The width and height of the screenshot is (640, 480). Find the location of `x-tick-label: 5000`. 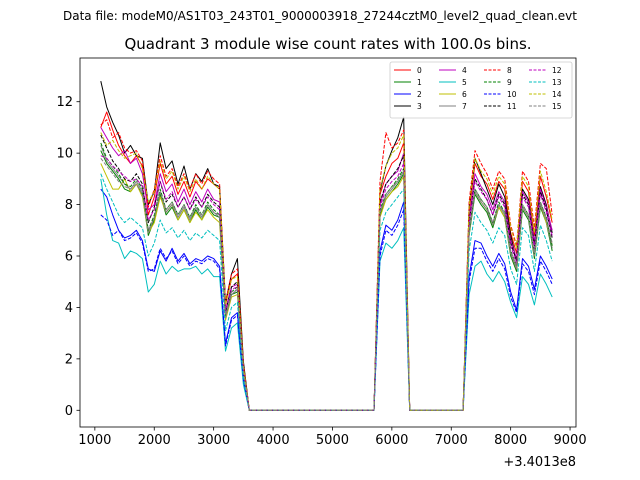

x-tick-label: 5000 is located at coordinates (332, 440).